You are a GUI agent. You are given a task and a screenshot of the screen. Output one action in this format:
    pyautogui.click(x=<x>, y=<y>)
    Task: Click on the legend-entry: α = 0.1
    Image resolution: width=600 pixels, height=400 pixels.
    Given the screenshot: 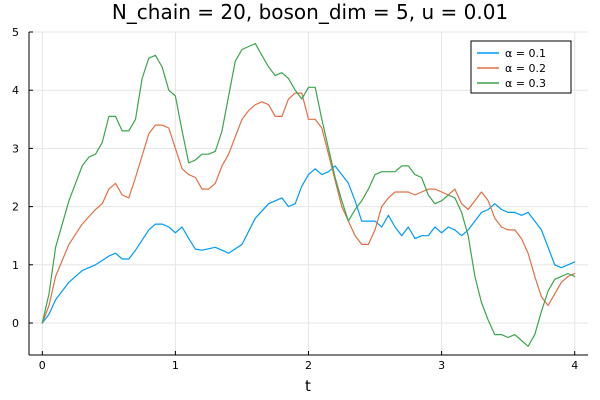 What is the action you would take?
    pyautogui.click(x=525, y=53)
    